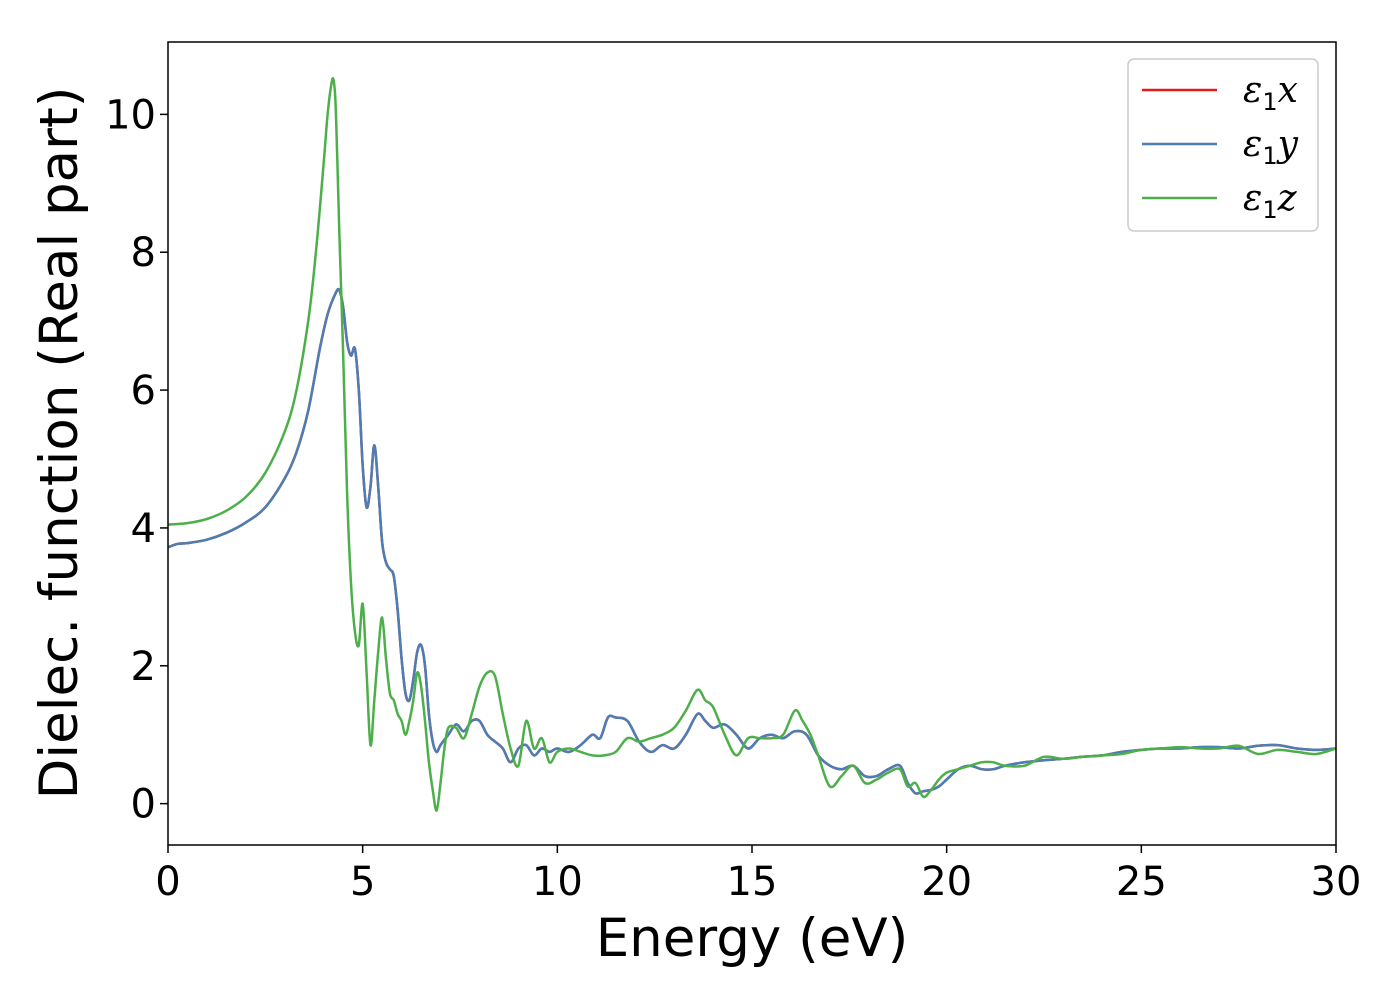  I want to click on x-tick-label: 5, so click(362, 882).